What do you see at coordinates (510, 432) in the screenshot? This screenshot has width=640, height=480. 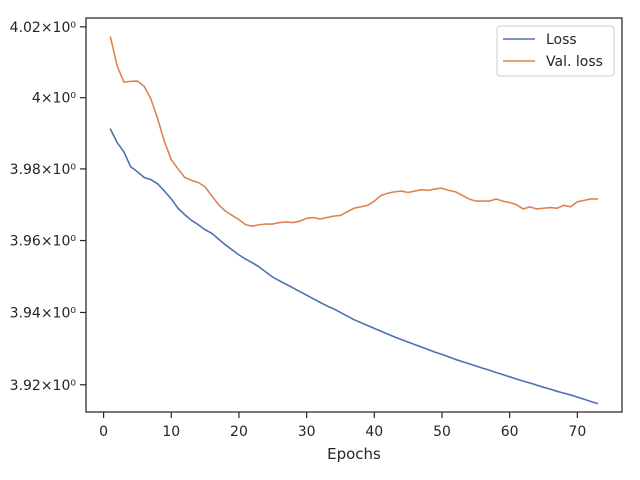 I see `x-tick-label: 60` at bounding box center [510, 432].